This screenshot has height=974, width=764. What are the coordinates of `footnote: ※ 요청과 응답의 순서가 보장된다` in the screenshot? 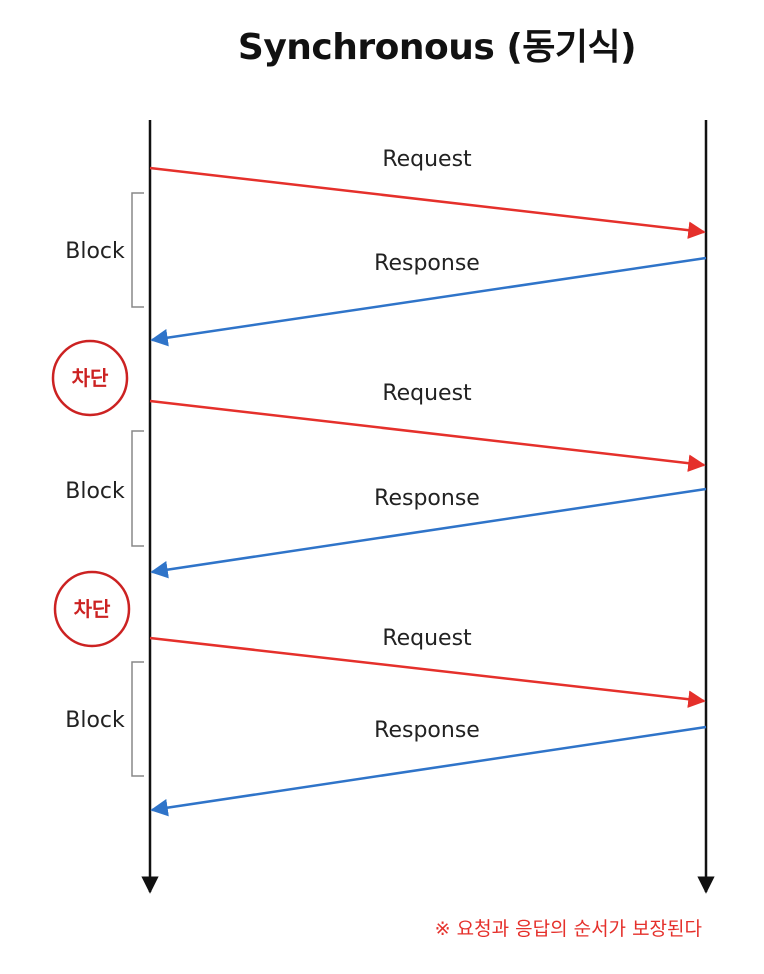 It's located at (568, 929).